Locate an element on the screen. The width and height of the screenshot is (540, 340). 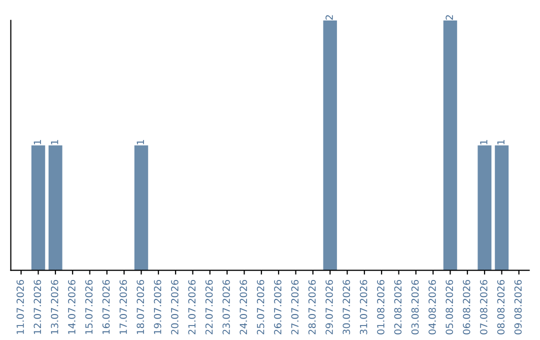
x-tick-label: 05.08.2026 is located at coordinates (450, 307).